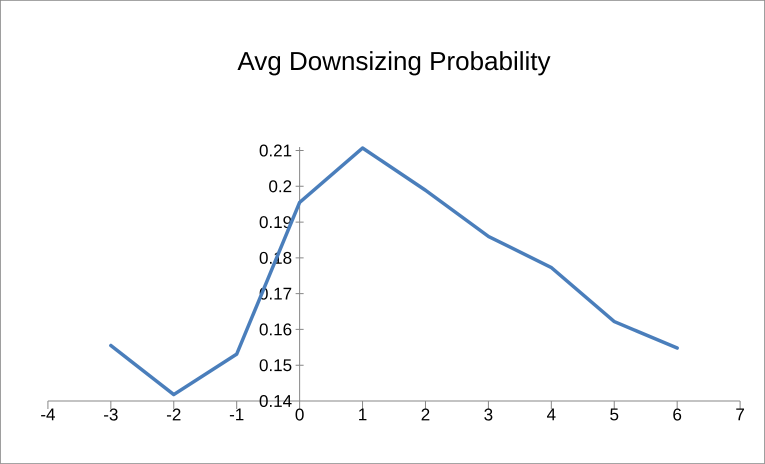 The image size is (765, 464). What do you see at coordinates (276, 365) in the screenshot?
I see `y-tick-label: 0.15` at bounding box center [276, 365].